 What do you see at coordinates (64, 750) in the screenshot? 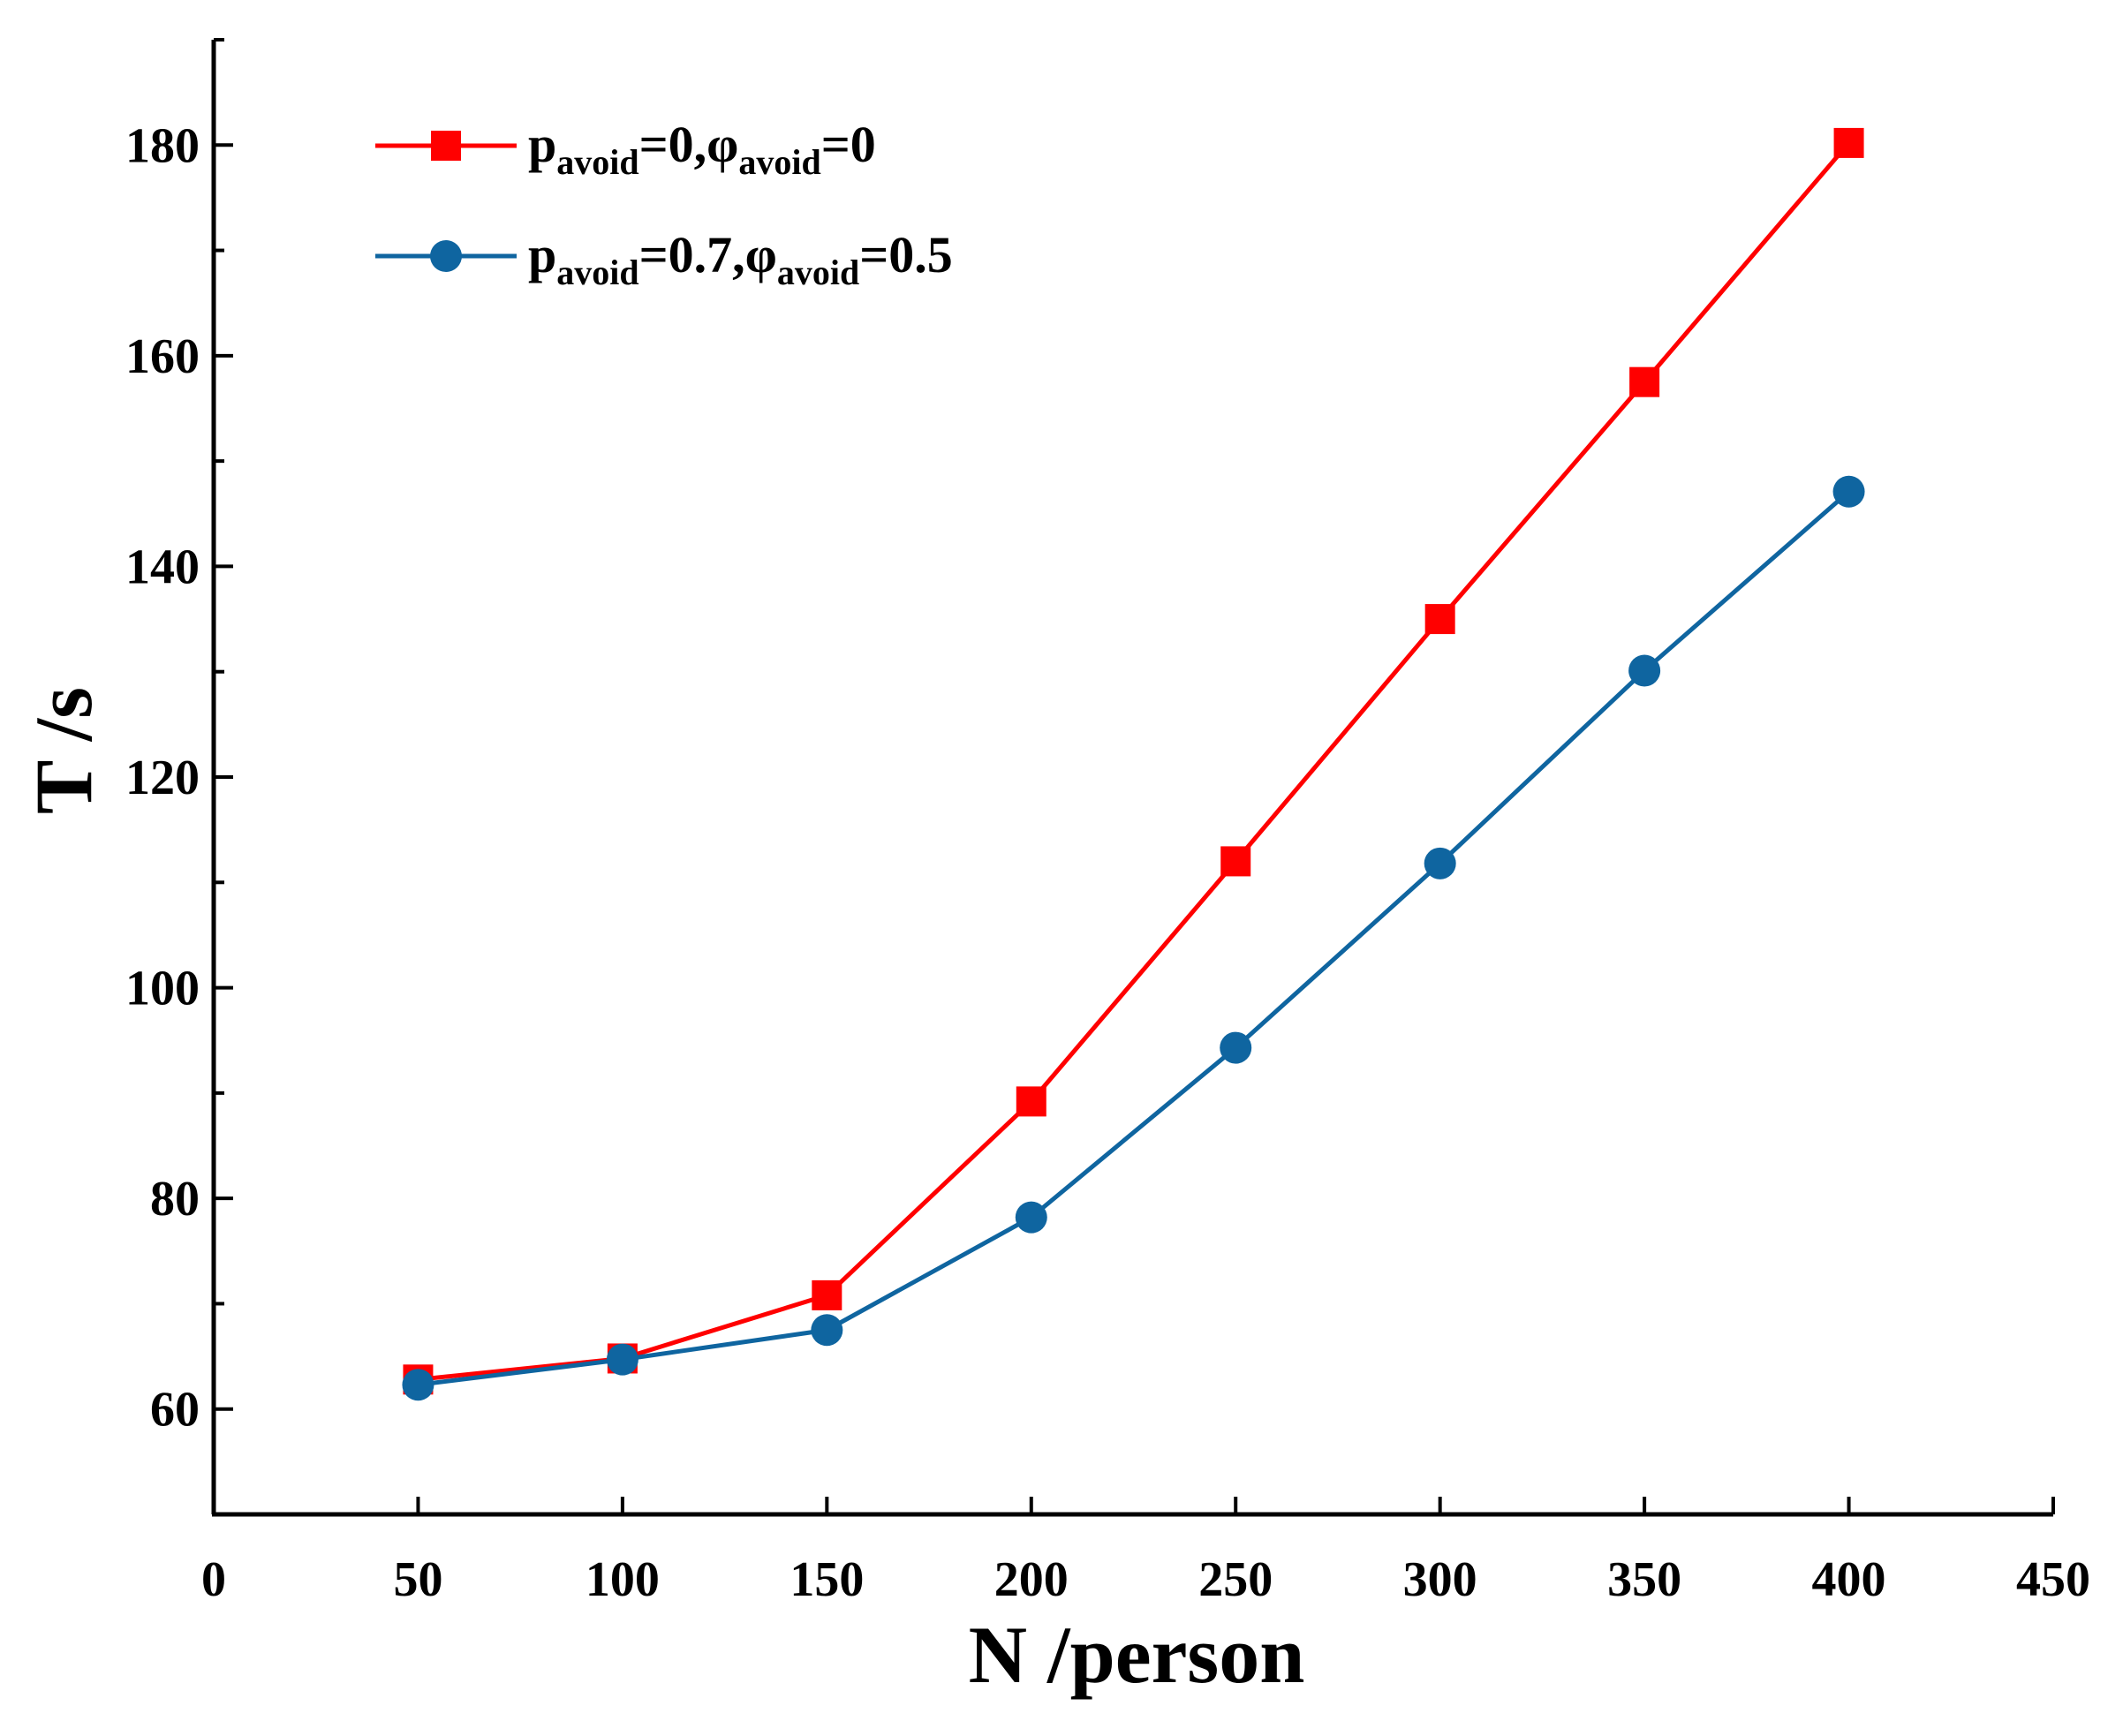
I see `y-axis-title: T /s` at bounding box center [64, 750].